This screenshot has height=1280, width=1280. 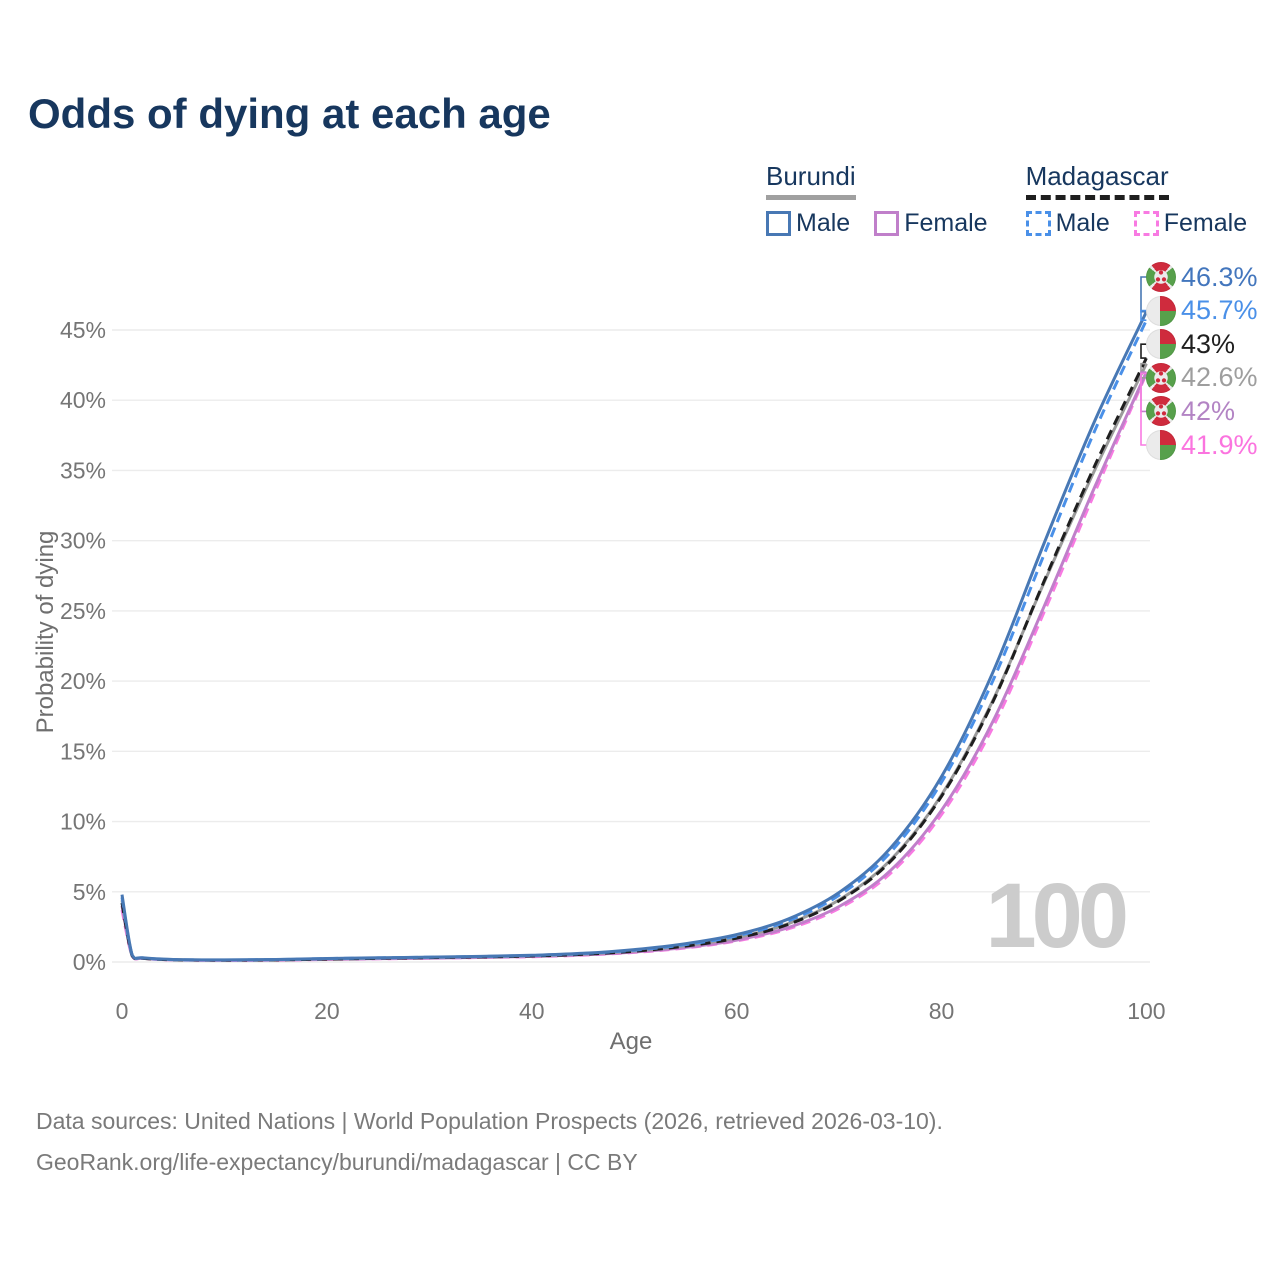 I want to click on y-tick-label: 10%, so click(x=83, y=822).